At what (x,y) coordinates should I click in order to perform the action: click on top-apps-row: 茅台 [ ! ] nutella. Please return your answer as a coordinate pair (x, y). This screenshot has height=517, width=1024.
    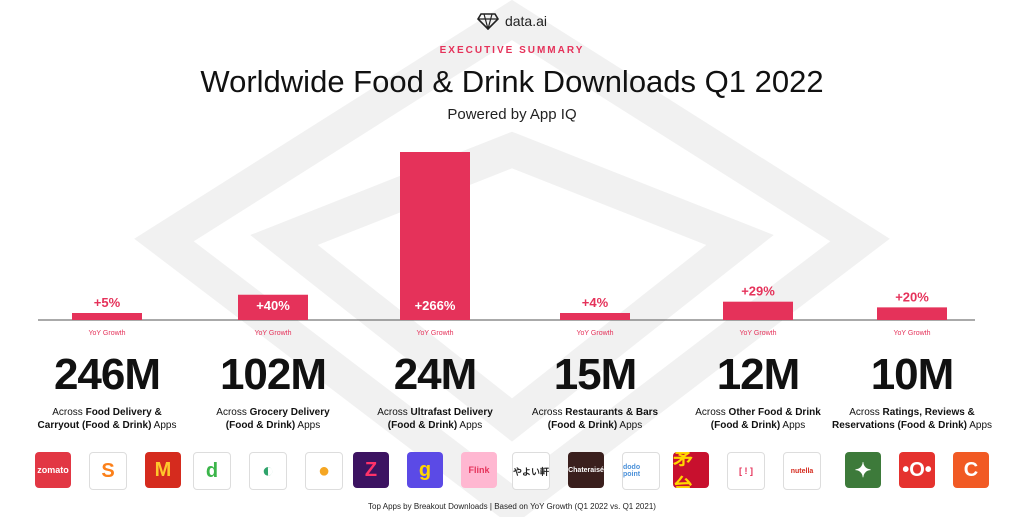
    Looking at the image, I should click on (747, 471).